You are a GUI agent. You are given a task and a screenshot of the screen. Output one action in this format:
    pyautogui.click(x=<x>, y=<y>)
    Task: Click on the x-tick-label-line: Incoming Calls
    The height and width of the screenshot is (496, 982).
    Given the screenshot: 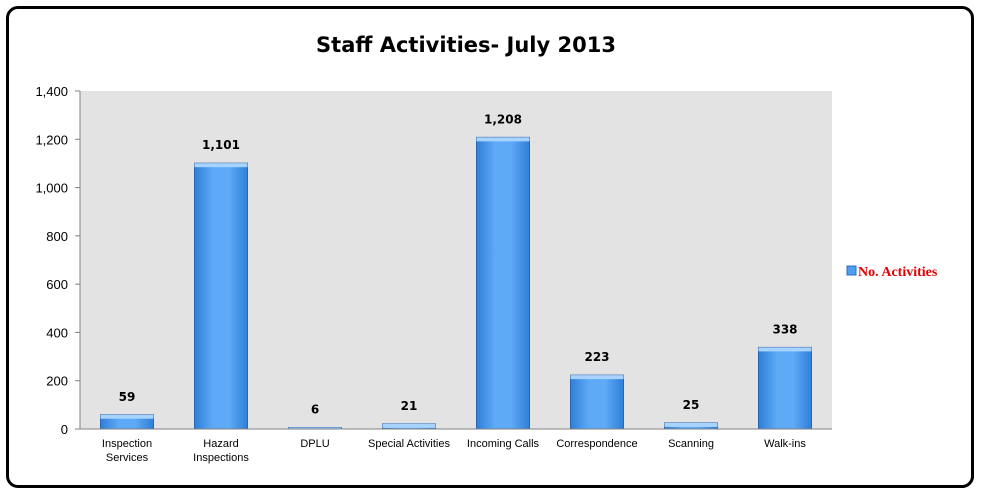 What is the action you would take?
    pyautogui.click(x=503, y=444)
    